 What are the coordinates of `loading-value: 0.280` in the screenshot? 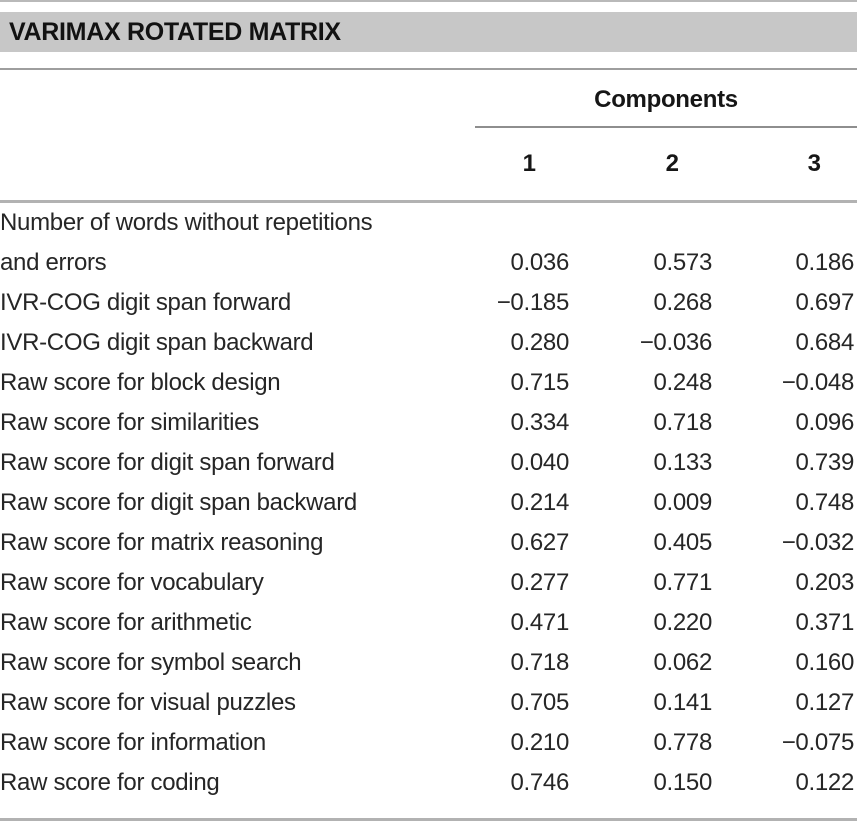 It's located at (539, 342).